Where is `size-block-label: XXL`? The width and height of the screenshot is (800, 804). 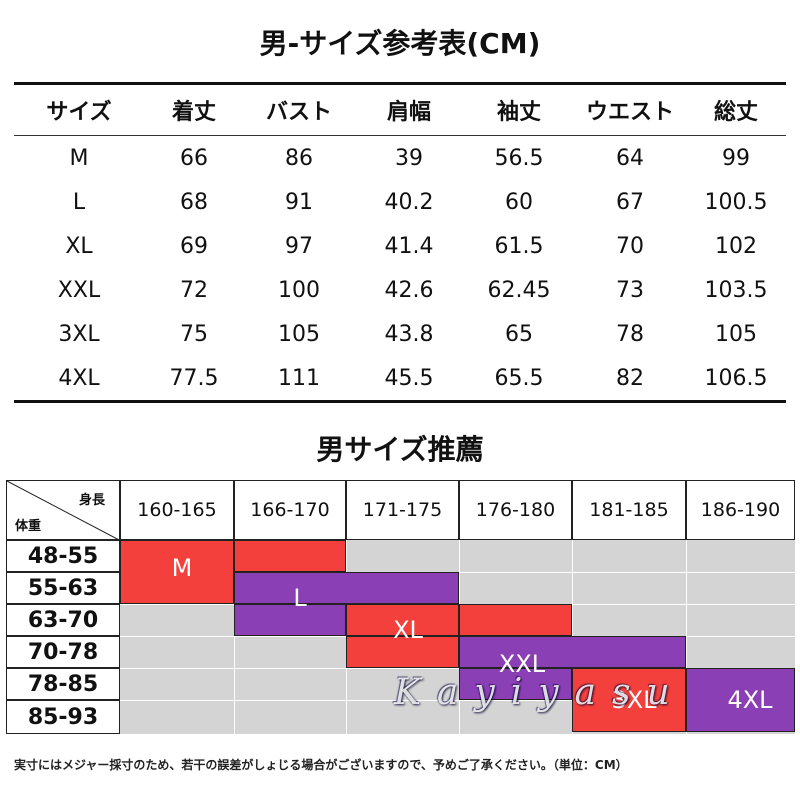 size-block-label: XXL is located at coordinates (522, 664).